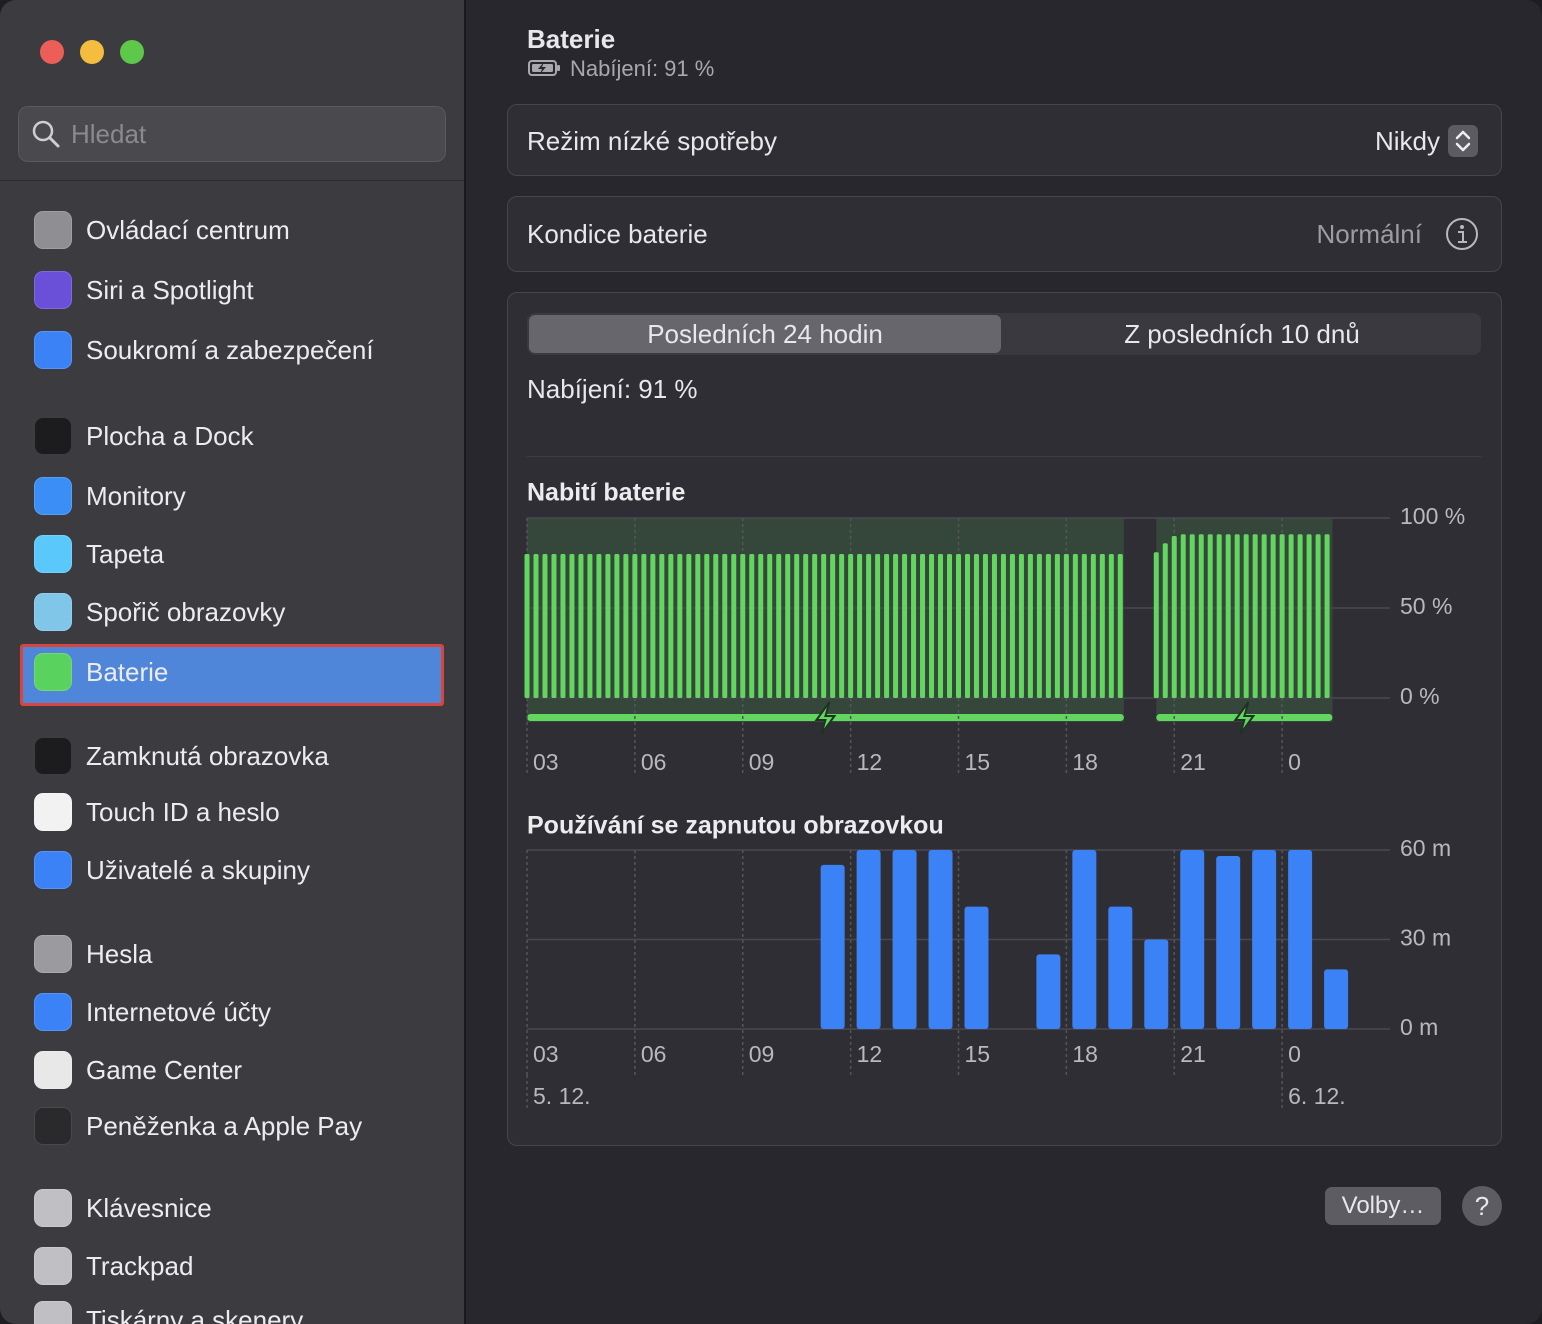  I want to click on y-tick-label: 30 m, so click(1425, 938).